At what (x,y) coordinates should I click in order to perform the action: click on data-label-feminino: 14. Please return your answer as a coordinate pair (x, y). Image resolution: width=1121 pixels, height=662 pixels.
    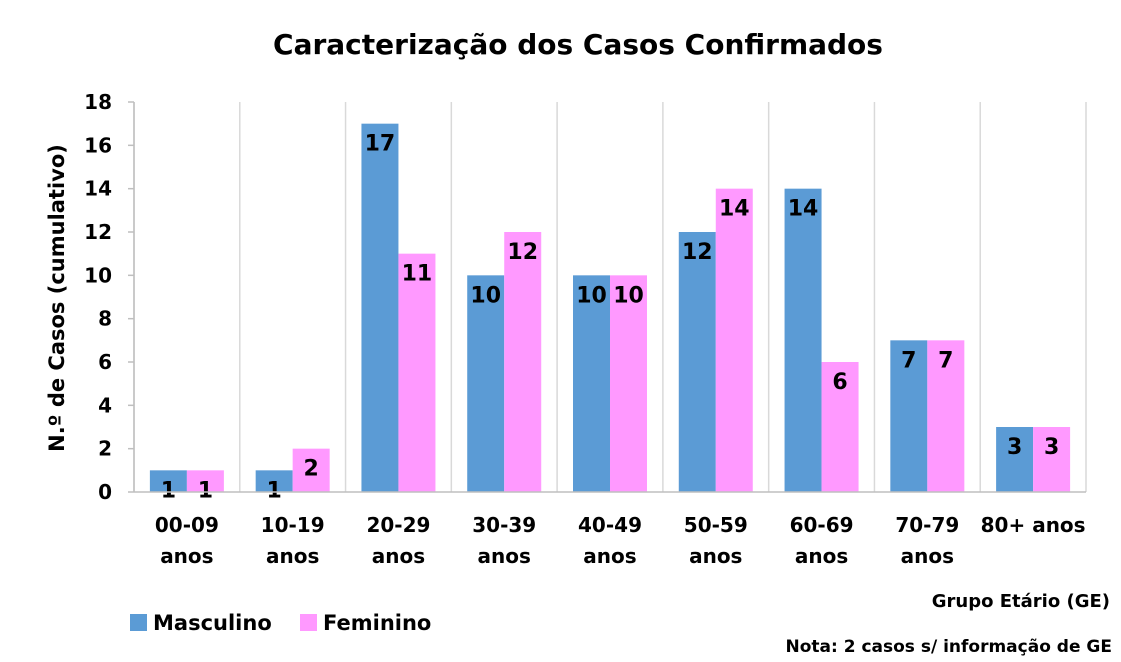
    Looking at the image, I should click on (734, 209).